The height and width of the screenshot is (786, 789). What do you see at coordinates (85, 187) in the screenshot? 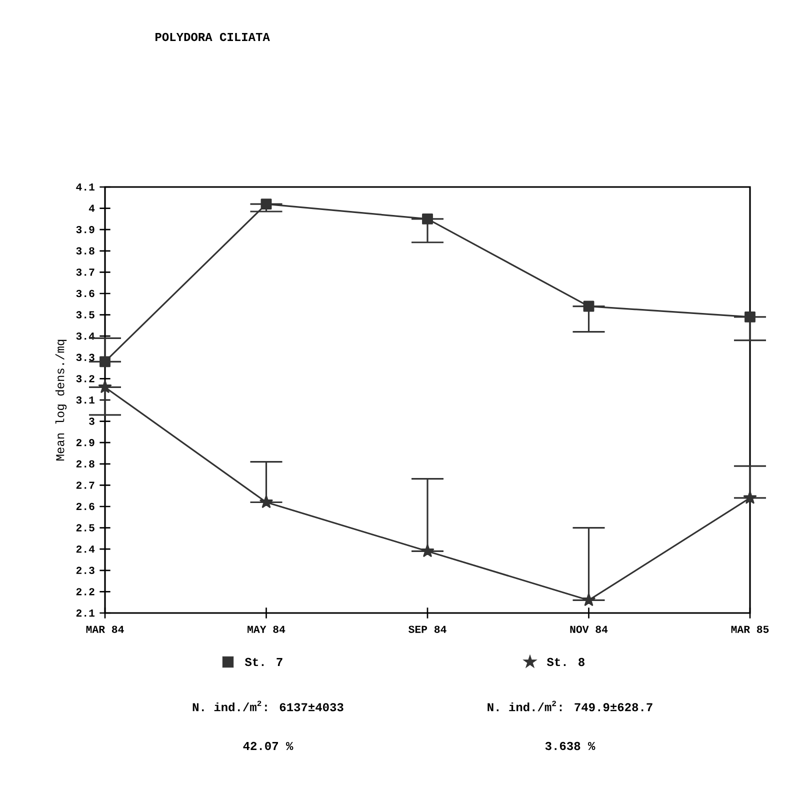
I see `y-tick-label: 4.1` at bounding box center [85, 187].